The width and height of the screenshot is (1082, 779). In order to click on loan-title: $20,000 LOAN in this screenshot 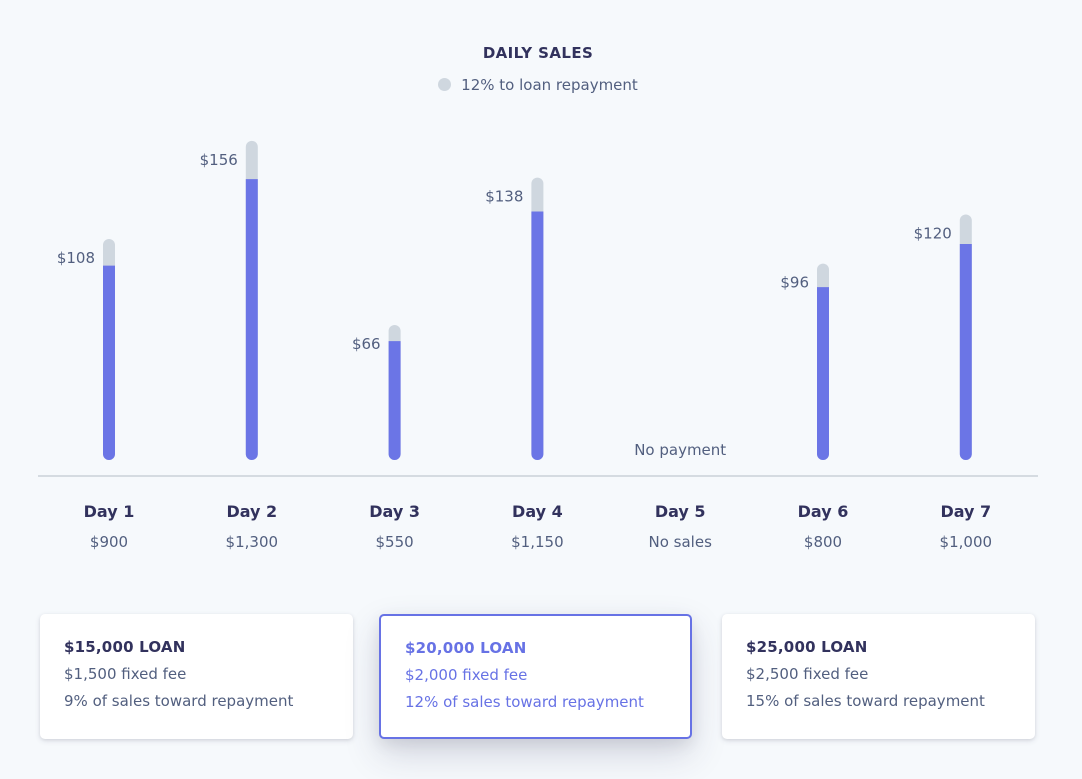, I will do `click(466, 648)`.